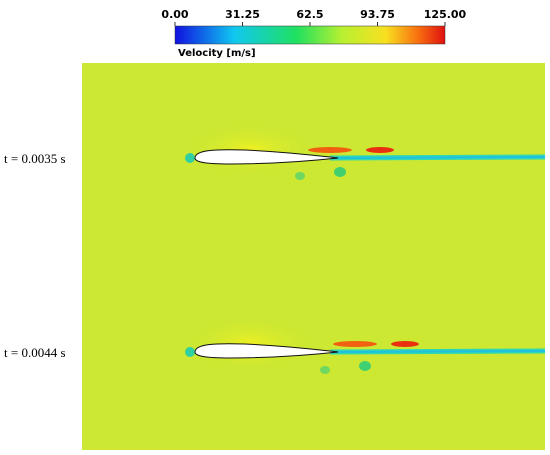 This screenshot has width=550, height=455. I want to click on colorbar-tick-label: 93.75, so click(377, 14).